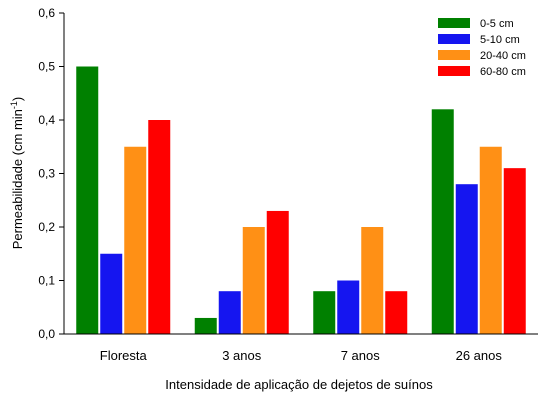 The height and width of the screenshot is (402, 555). What do you see at coordinates (17, 179) in the screenshot?
I see `y-axis-title-main: Permeabilidade (cm min` at bounding box center [17, 179].